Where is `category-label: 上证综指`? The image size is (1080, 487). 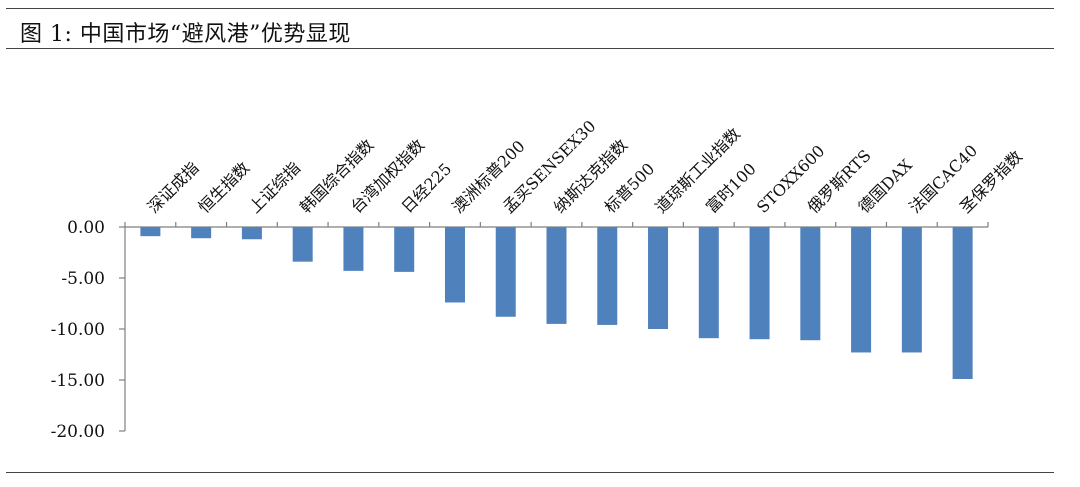
category-label: 上证综指 is located at coordinates (274, 187).